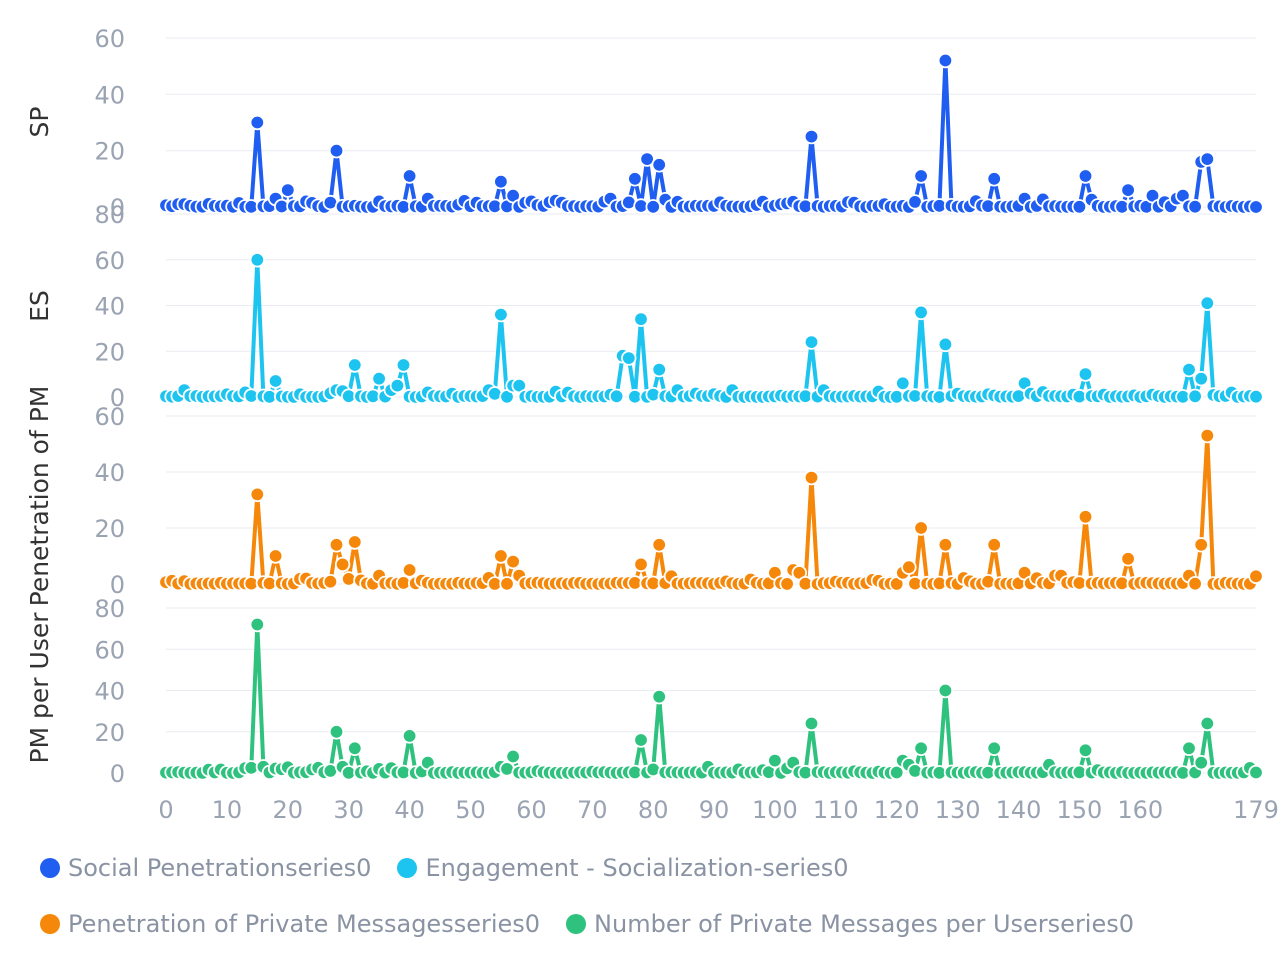 The image size is (1280, 960). Describe the element at coordinates (220, 868) in the screenshot. I see `legend-label-social-penetration: Social Penetrationseries0` at that location.